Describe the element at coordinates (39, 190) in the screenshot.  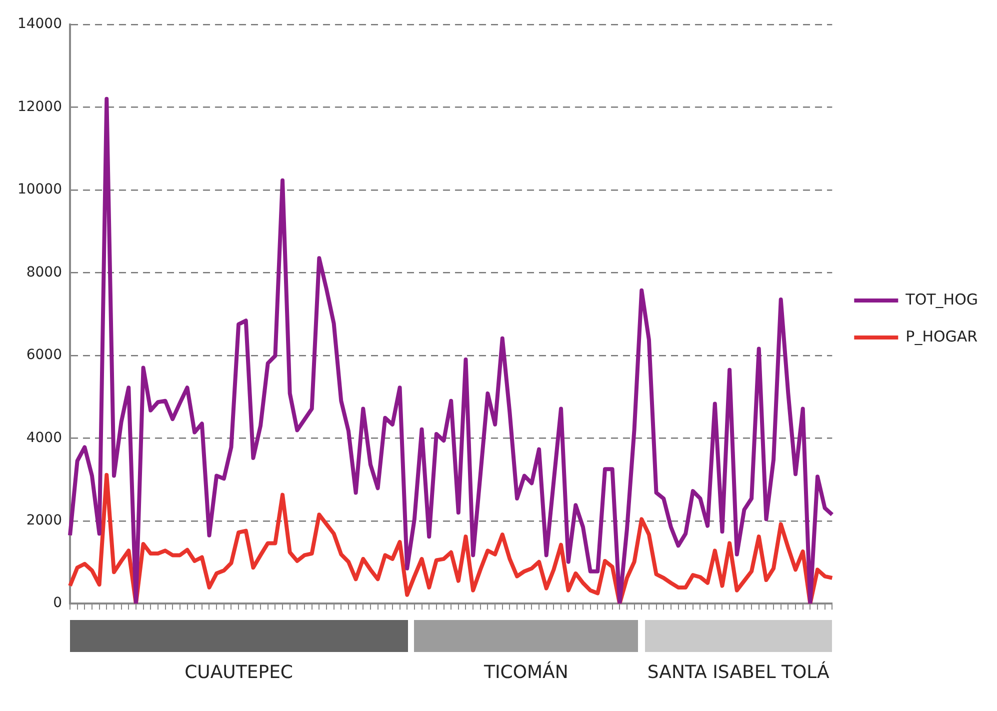
I see `y-tick-label: 10000` at that location.